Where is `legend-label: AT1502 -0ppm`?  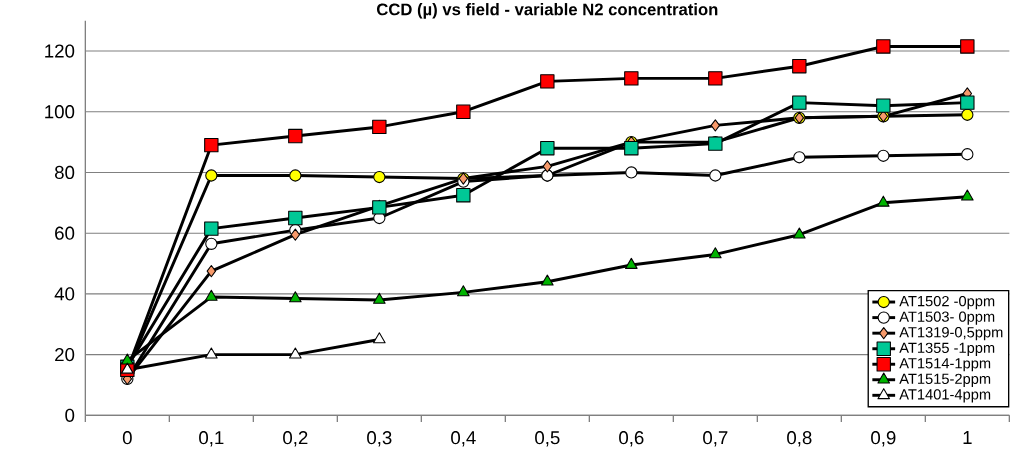
legend-label: AT1502 -0ppm is located at coordinates (947, 302).